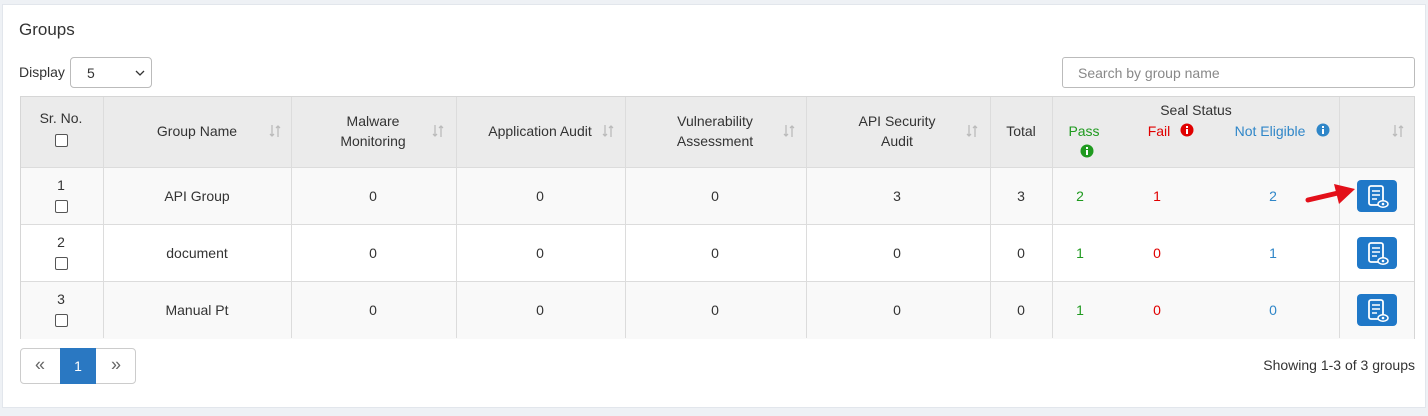  Describe the element at coordinates (1159, 131) in the screenshot. I see `fail-label: Fail` at that location.